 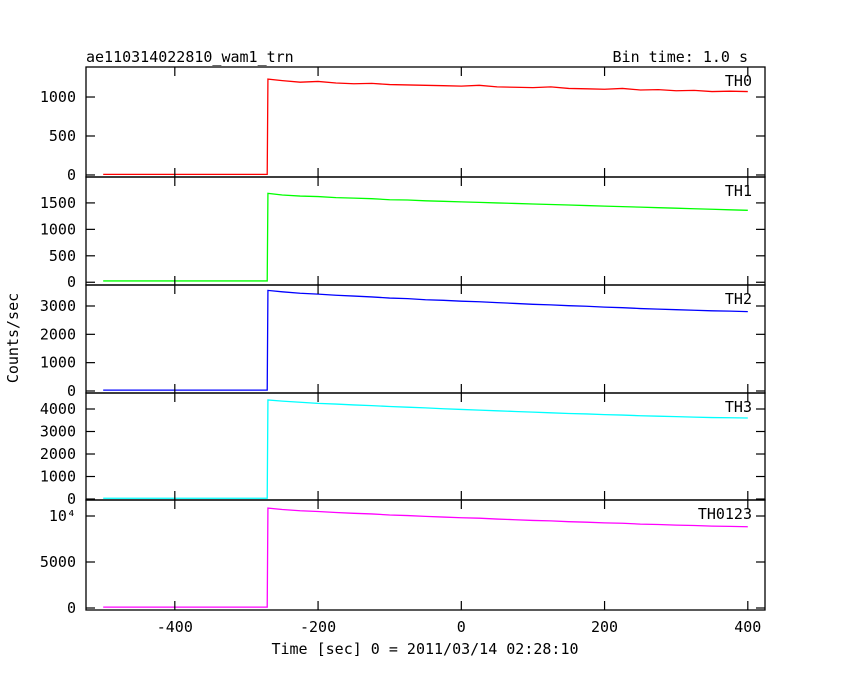 I want to click on y-axis-label: Counts/sec, so click(x=13, y=338).